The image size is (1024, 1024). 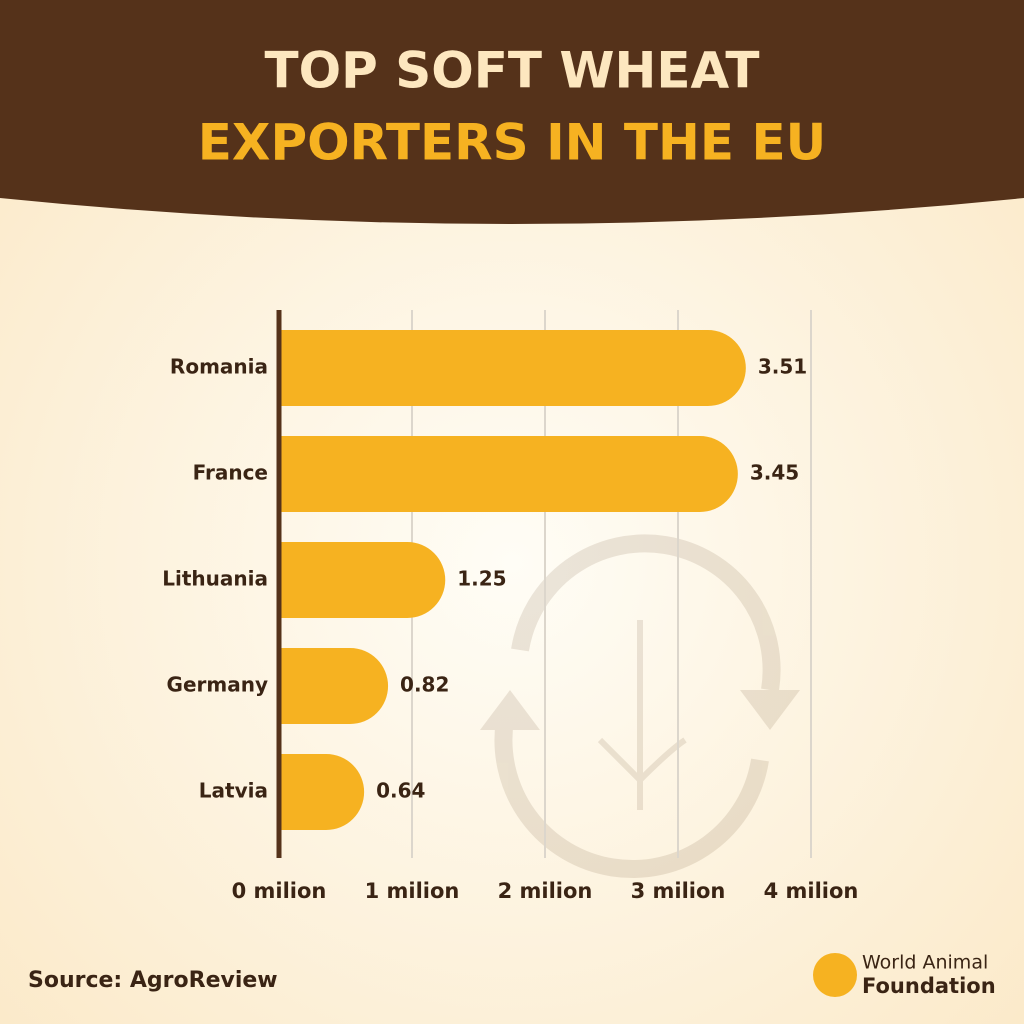 What do you see at coordinates (400, 791) in the screenshot?
I see `value-label: 0.64` at bounding box center [400, 791].